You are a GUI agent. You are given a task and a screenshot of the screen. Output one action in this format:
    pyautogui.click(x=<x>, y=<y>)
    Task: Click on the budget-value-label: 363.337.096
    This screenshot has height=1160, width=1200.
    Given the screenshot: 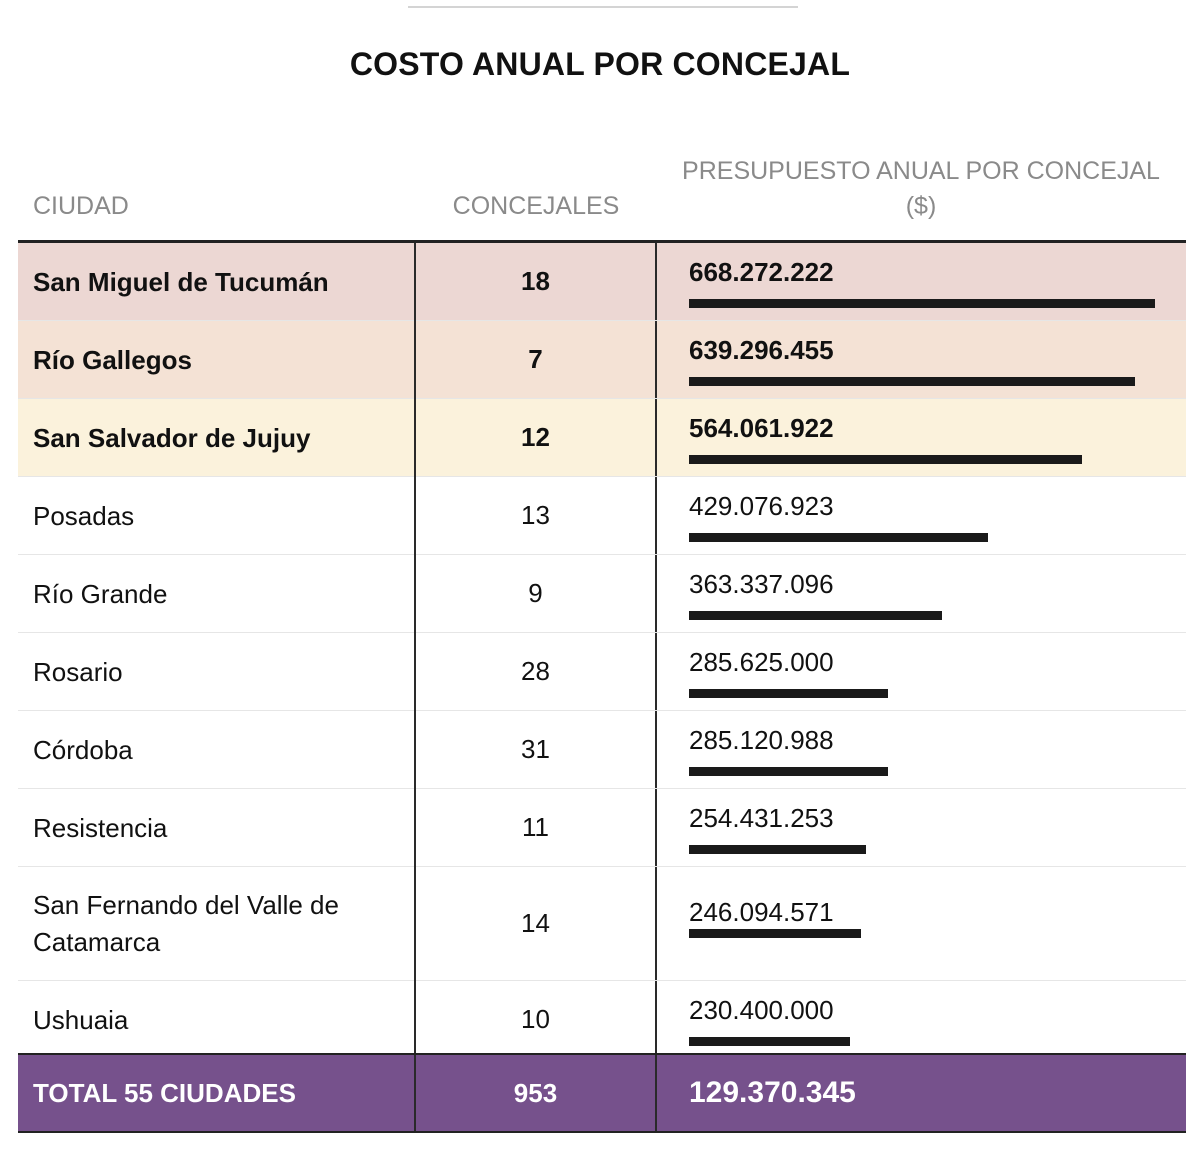 What is the action you would take?
    pyautogui.click(x=761, y=584)
    